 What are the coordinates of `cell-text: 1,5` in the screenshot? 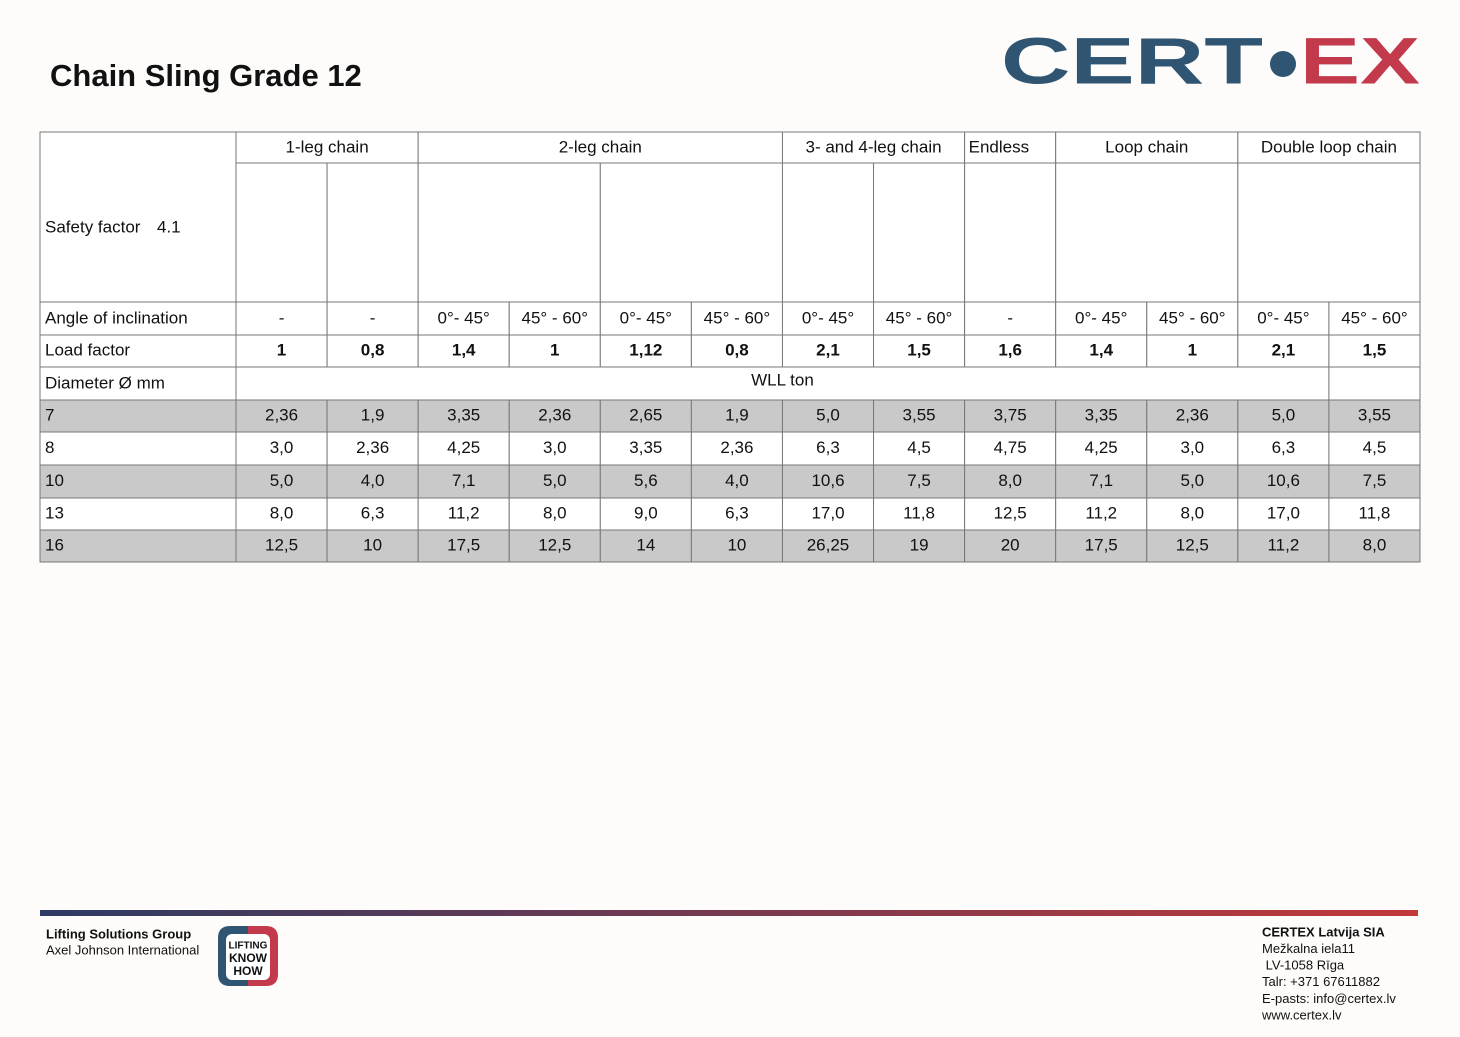 It's located at (1375, 349).